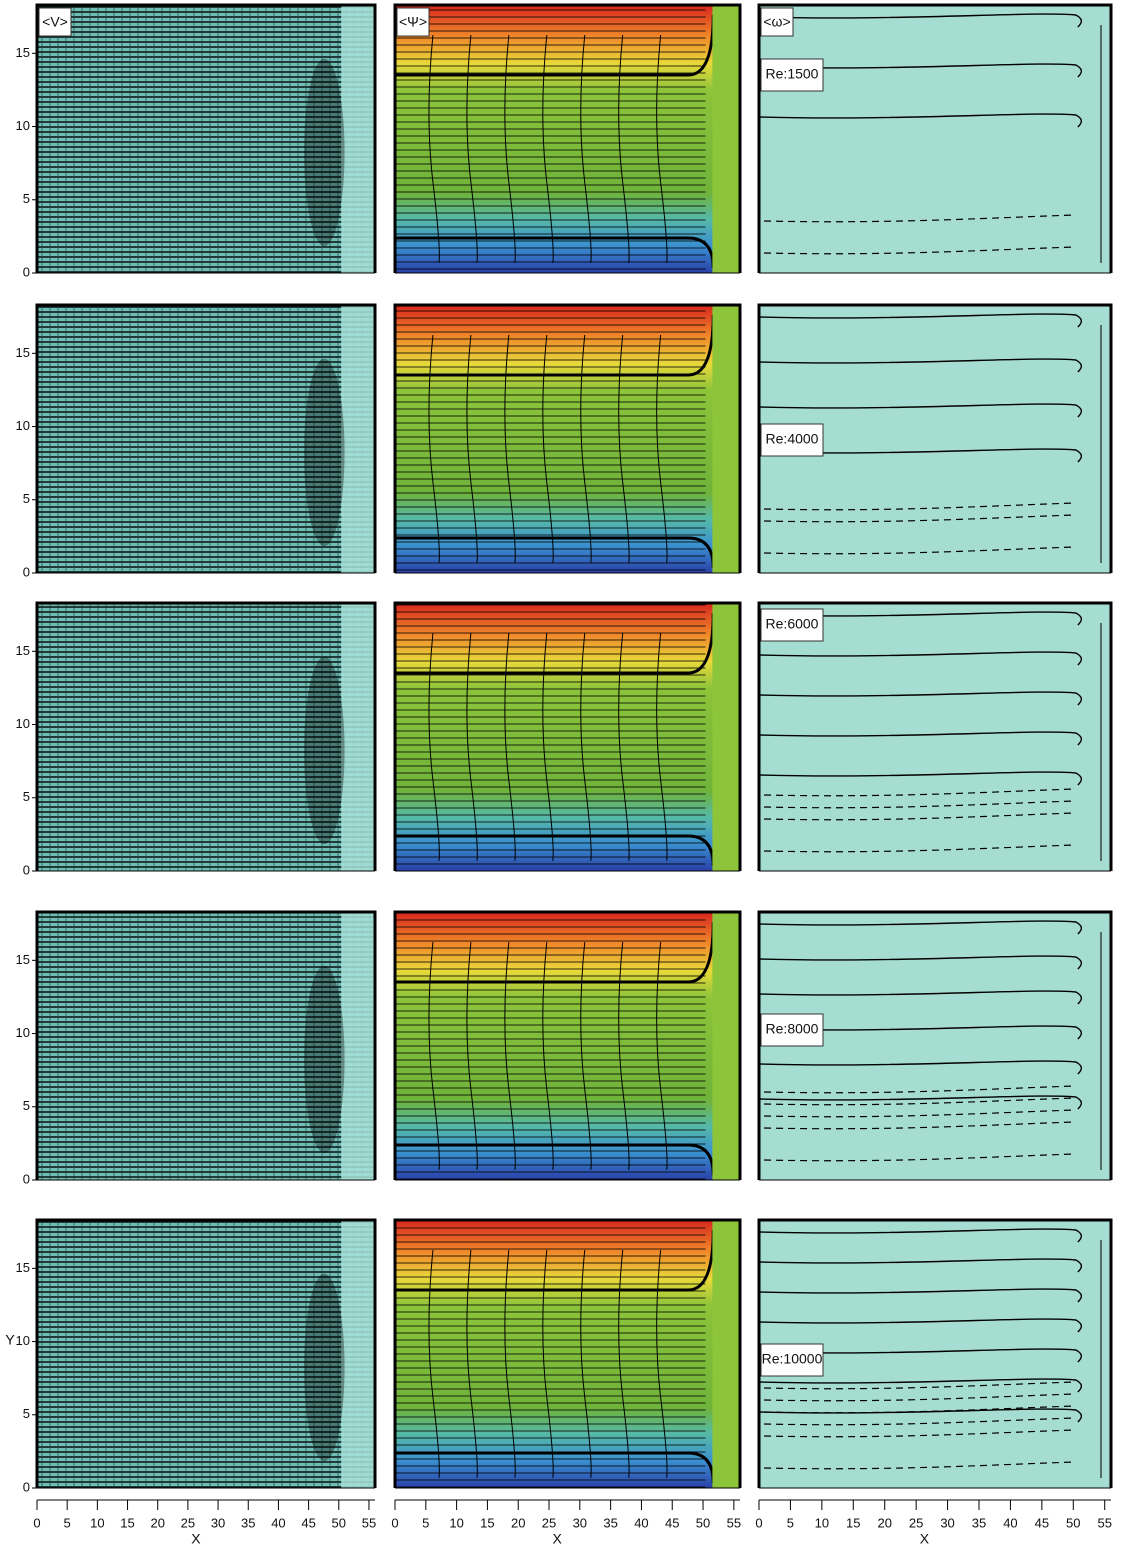  What do you see at coordinates (10, 1339) in the screenshot?
I see `y-axis-label: Y` at bounding box center [10, 1339].